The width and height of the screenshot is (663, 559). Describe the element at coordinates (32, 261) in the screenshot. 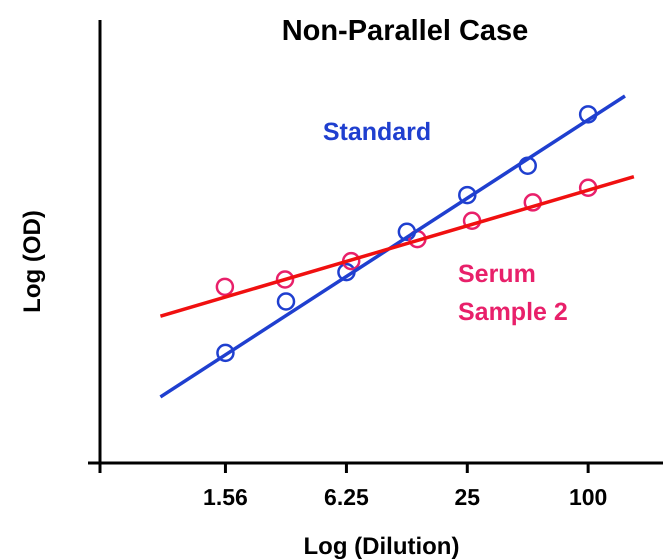

I see `y-axis-title: Log (OD)` at that location.